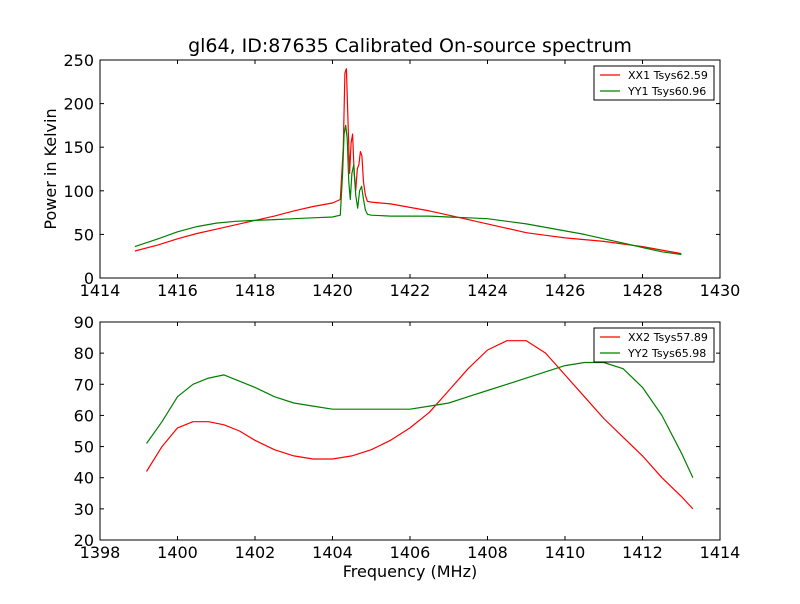 The width and height of the screenshot is (800, 604). What do you see at coordinates (78, 104) in the screenshot?
I see `y-tick-label: 200` at bounding box center [78, 104].